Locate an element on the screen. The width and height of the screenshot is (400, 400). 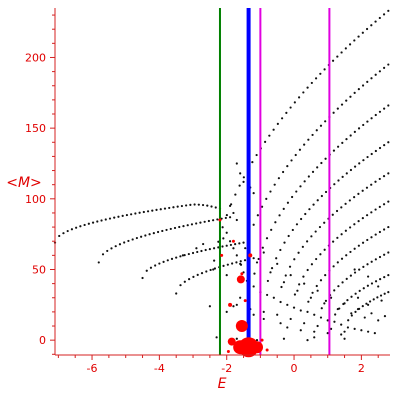
x-tick-label: 0 is located at coordinates (294, 368).